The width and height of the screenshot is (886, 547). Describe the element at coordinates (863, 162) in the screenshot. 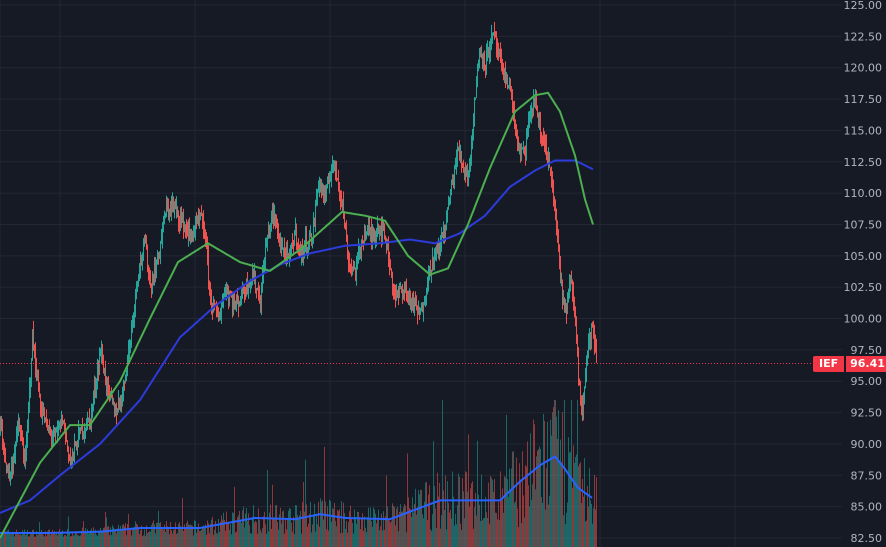

I see `y-tick-label: 112.50` at that location.